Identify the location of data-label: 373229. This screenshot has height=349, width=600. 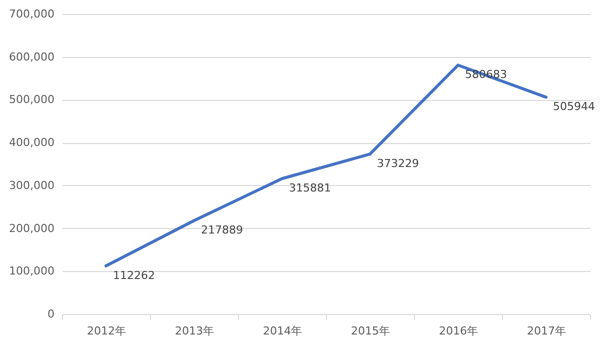
(398, 163).